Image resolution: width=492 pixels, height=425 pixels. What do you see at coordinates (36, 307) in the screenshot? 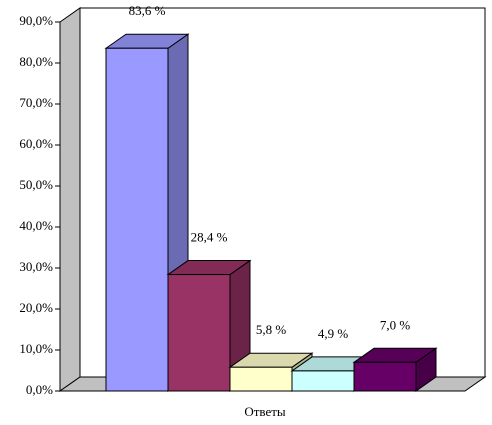
I see `y-tick-label: 20,0%` at bounding box center [36, 307].